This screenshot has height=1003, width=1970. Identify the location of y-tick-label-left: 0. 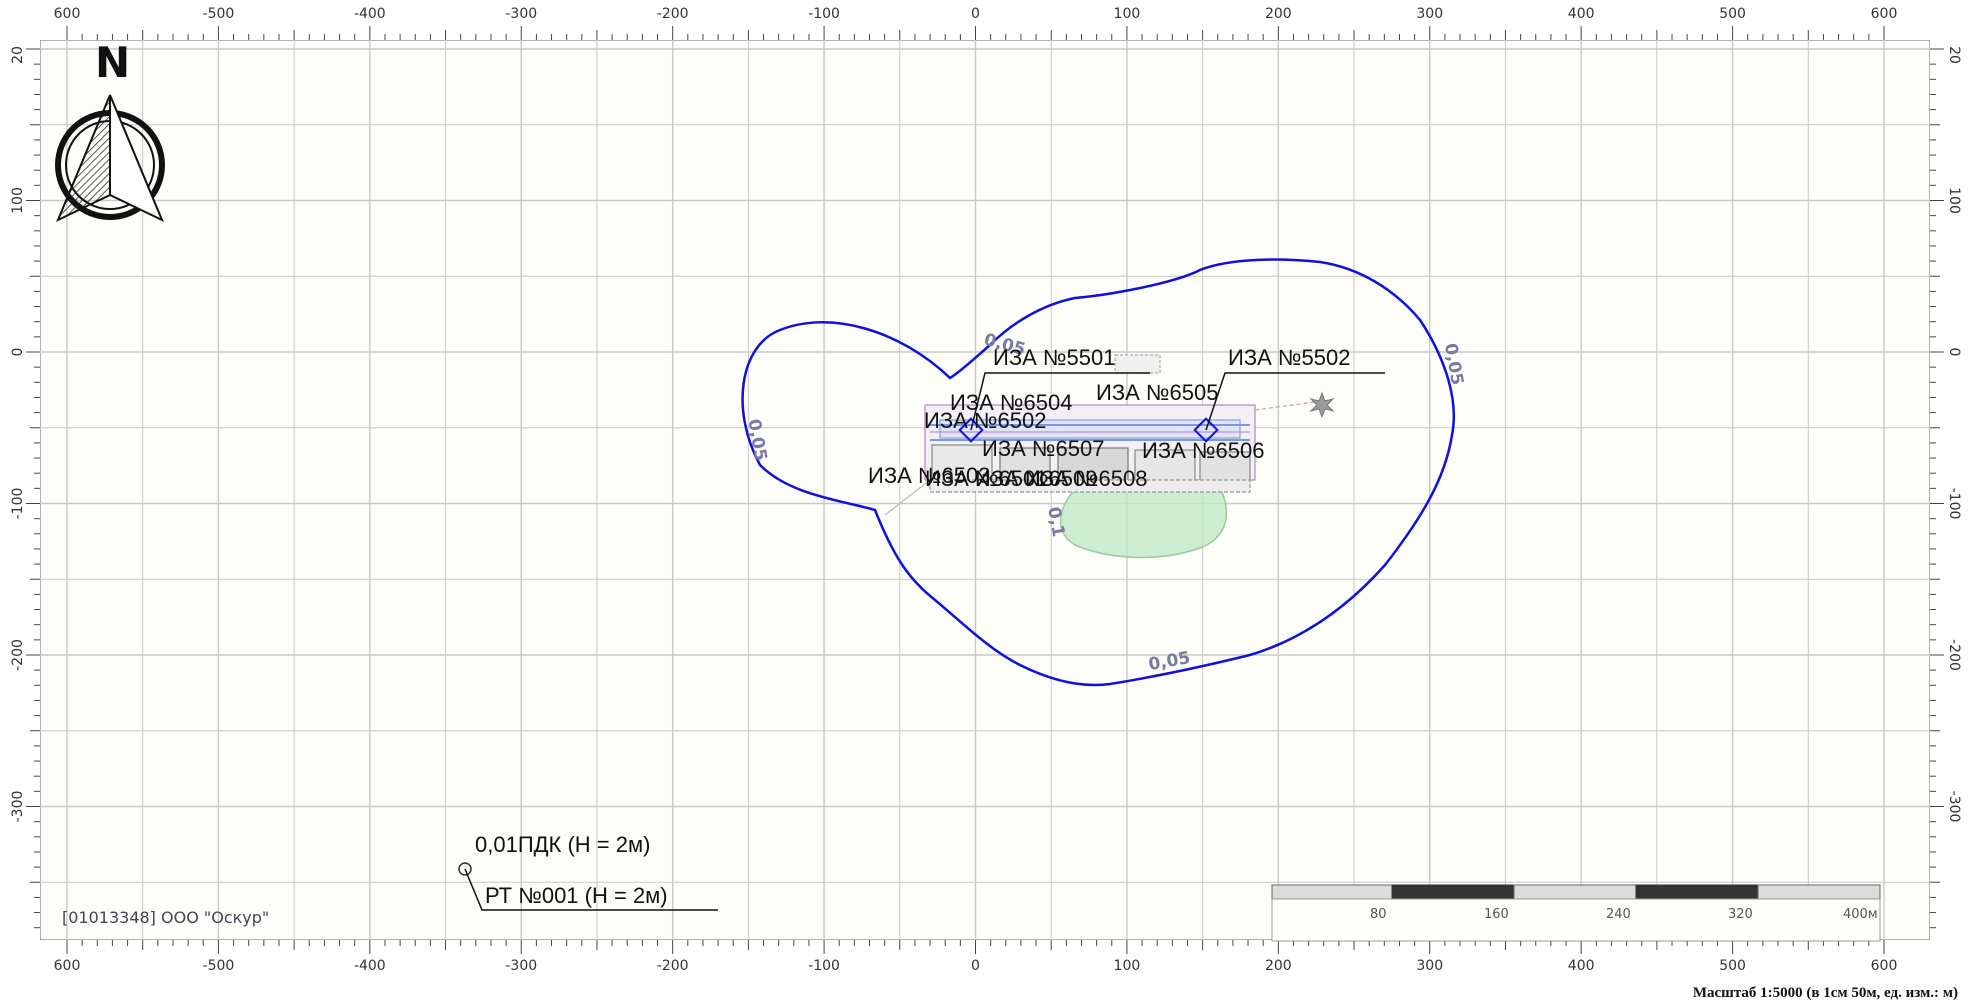
(18, 352).